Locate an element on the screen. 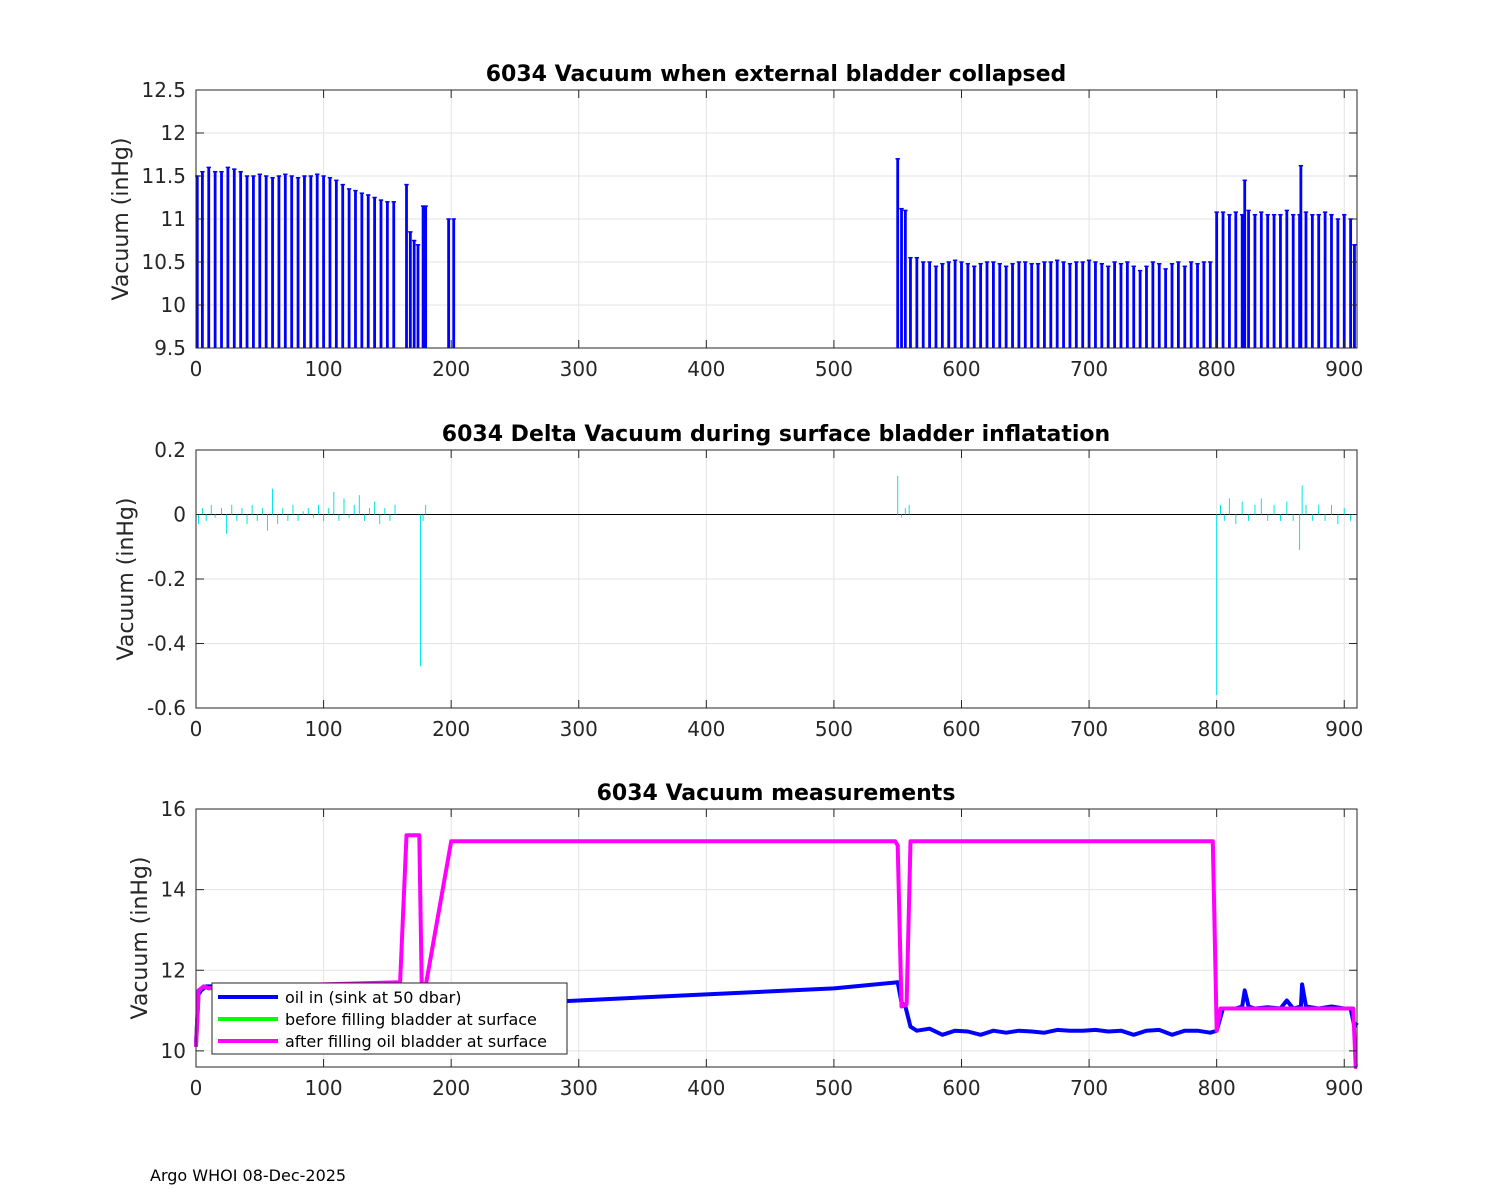  y-tick-label: 10 is located at coordinates (173, 1051).